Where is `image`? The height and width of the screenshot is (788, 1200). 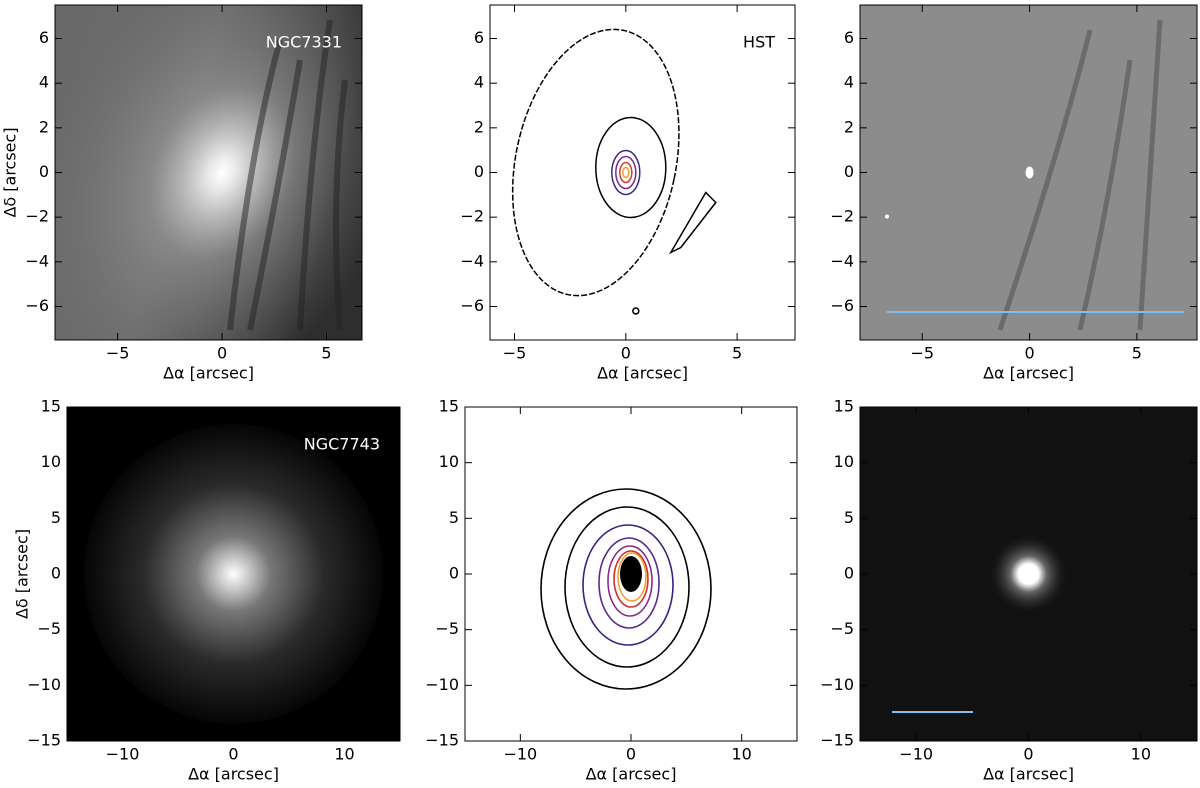 image is located at coordinates (642, 172).